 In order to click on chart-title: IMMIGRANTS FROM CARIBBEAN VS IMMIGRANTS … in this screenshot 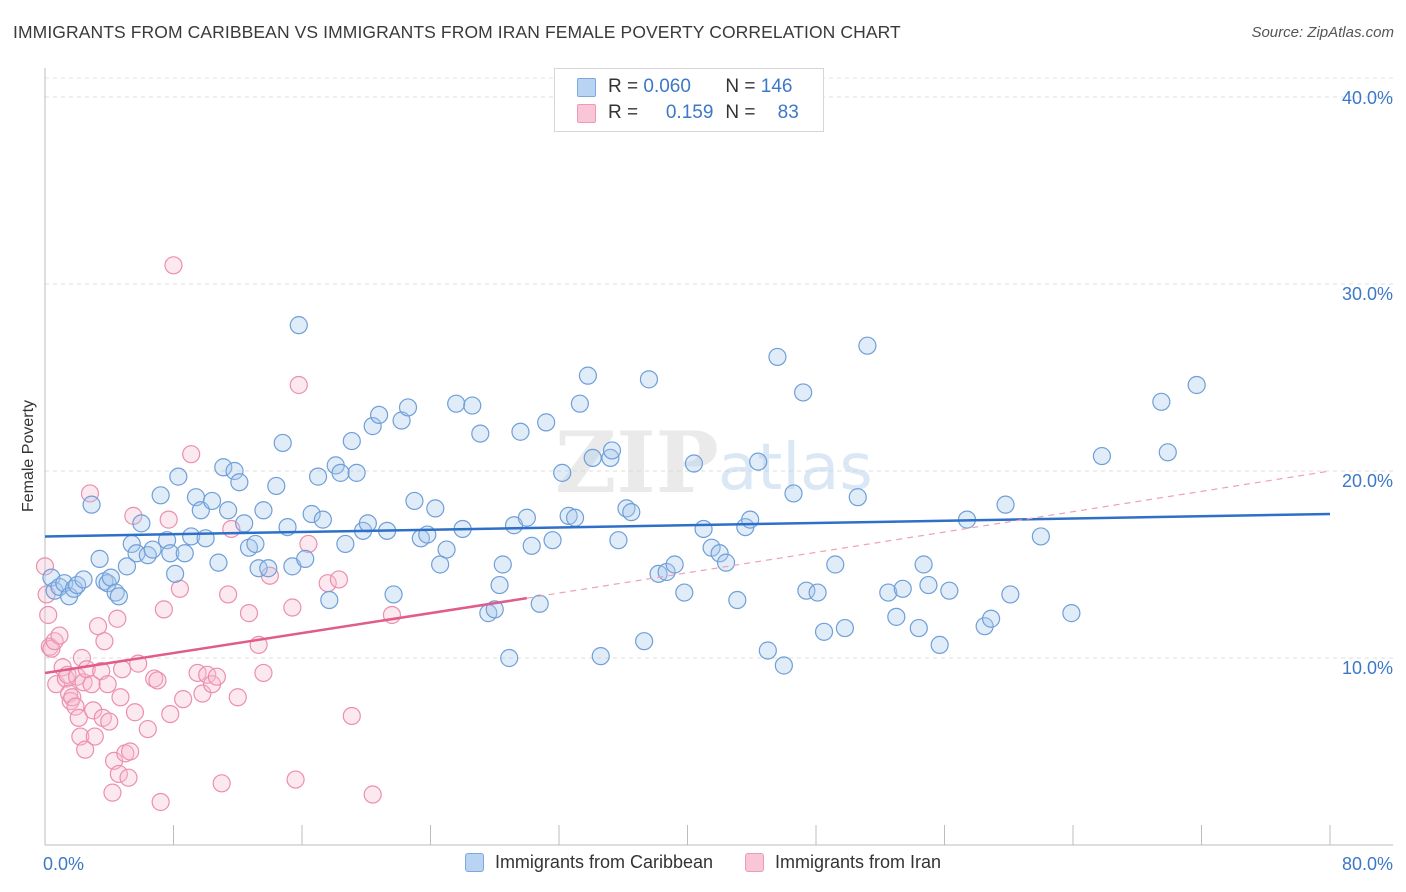, I will do `click(457, 32)`.